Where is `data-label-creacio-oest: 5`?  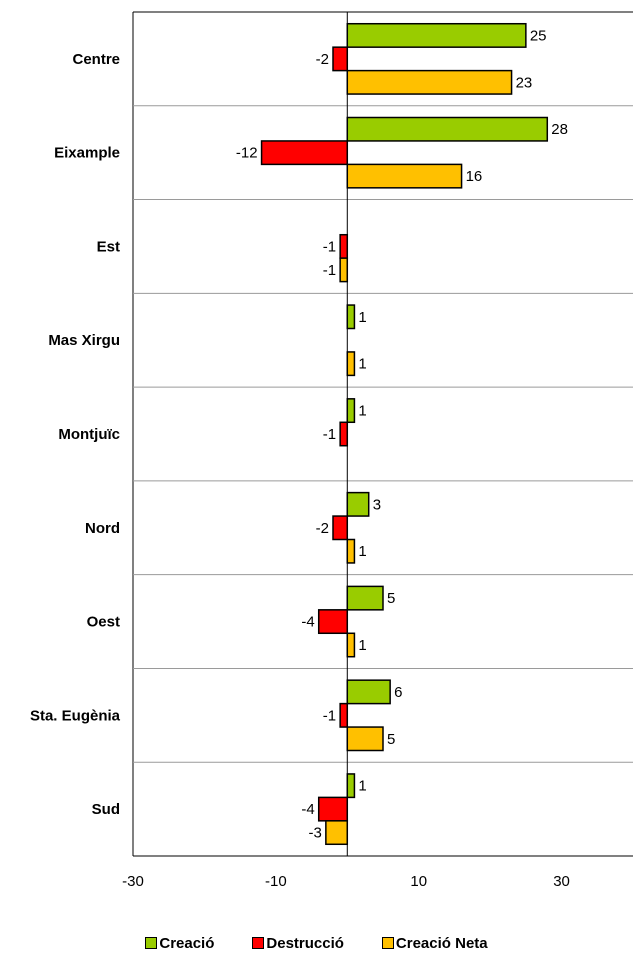
data-label-creacio-oest: 5 is located at coordinates (391, 598).